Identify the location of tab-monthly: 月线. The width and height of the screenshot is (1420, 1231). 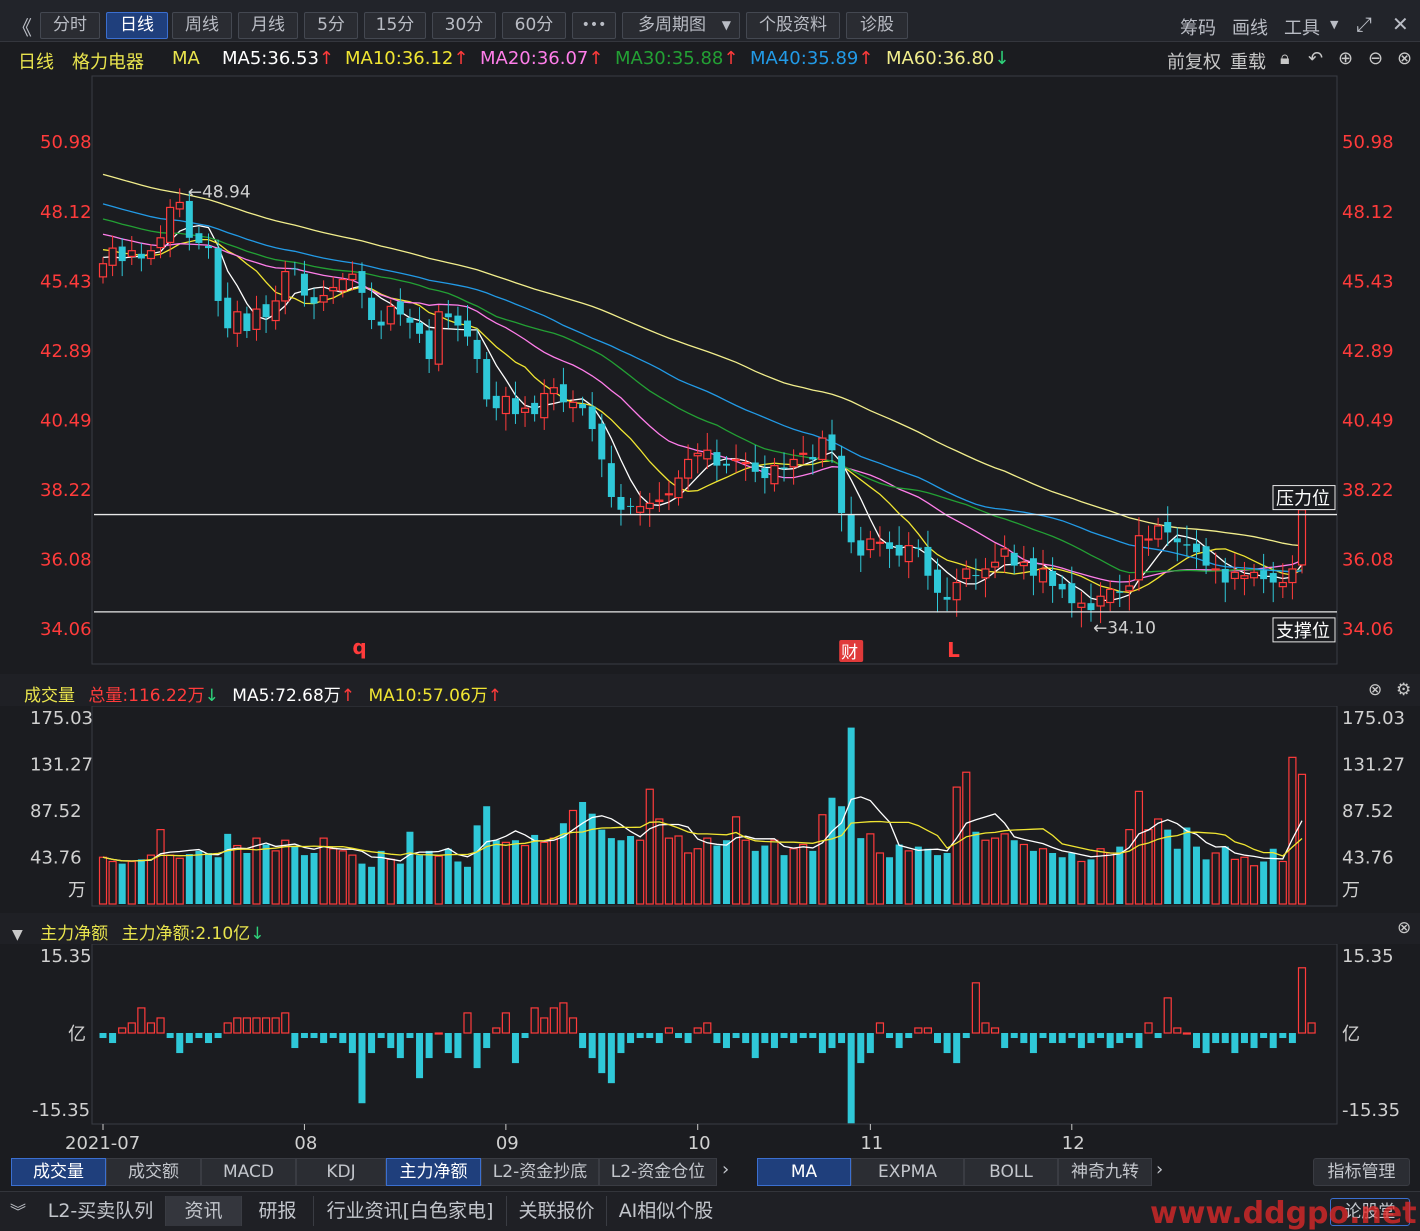
(268, 25).